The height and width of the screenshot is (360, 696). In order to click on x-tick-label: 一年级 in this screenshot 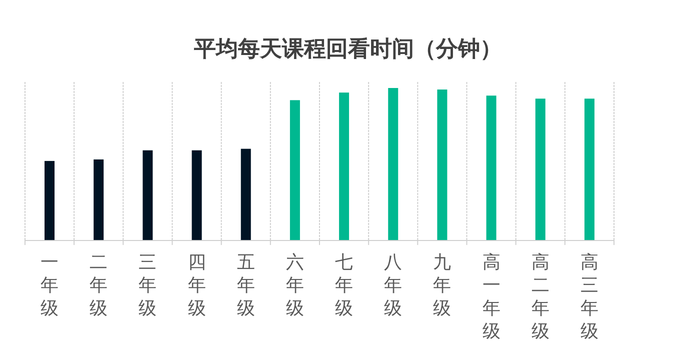, I will do `click(49, 285)`.